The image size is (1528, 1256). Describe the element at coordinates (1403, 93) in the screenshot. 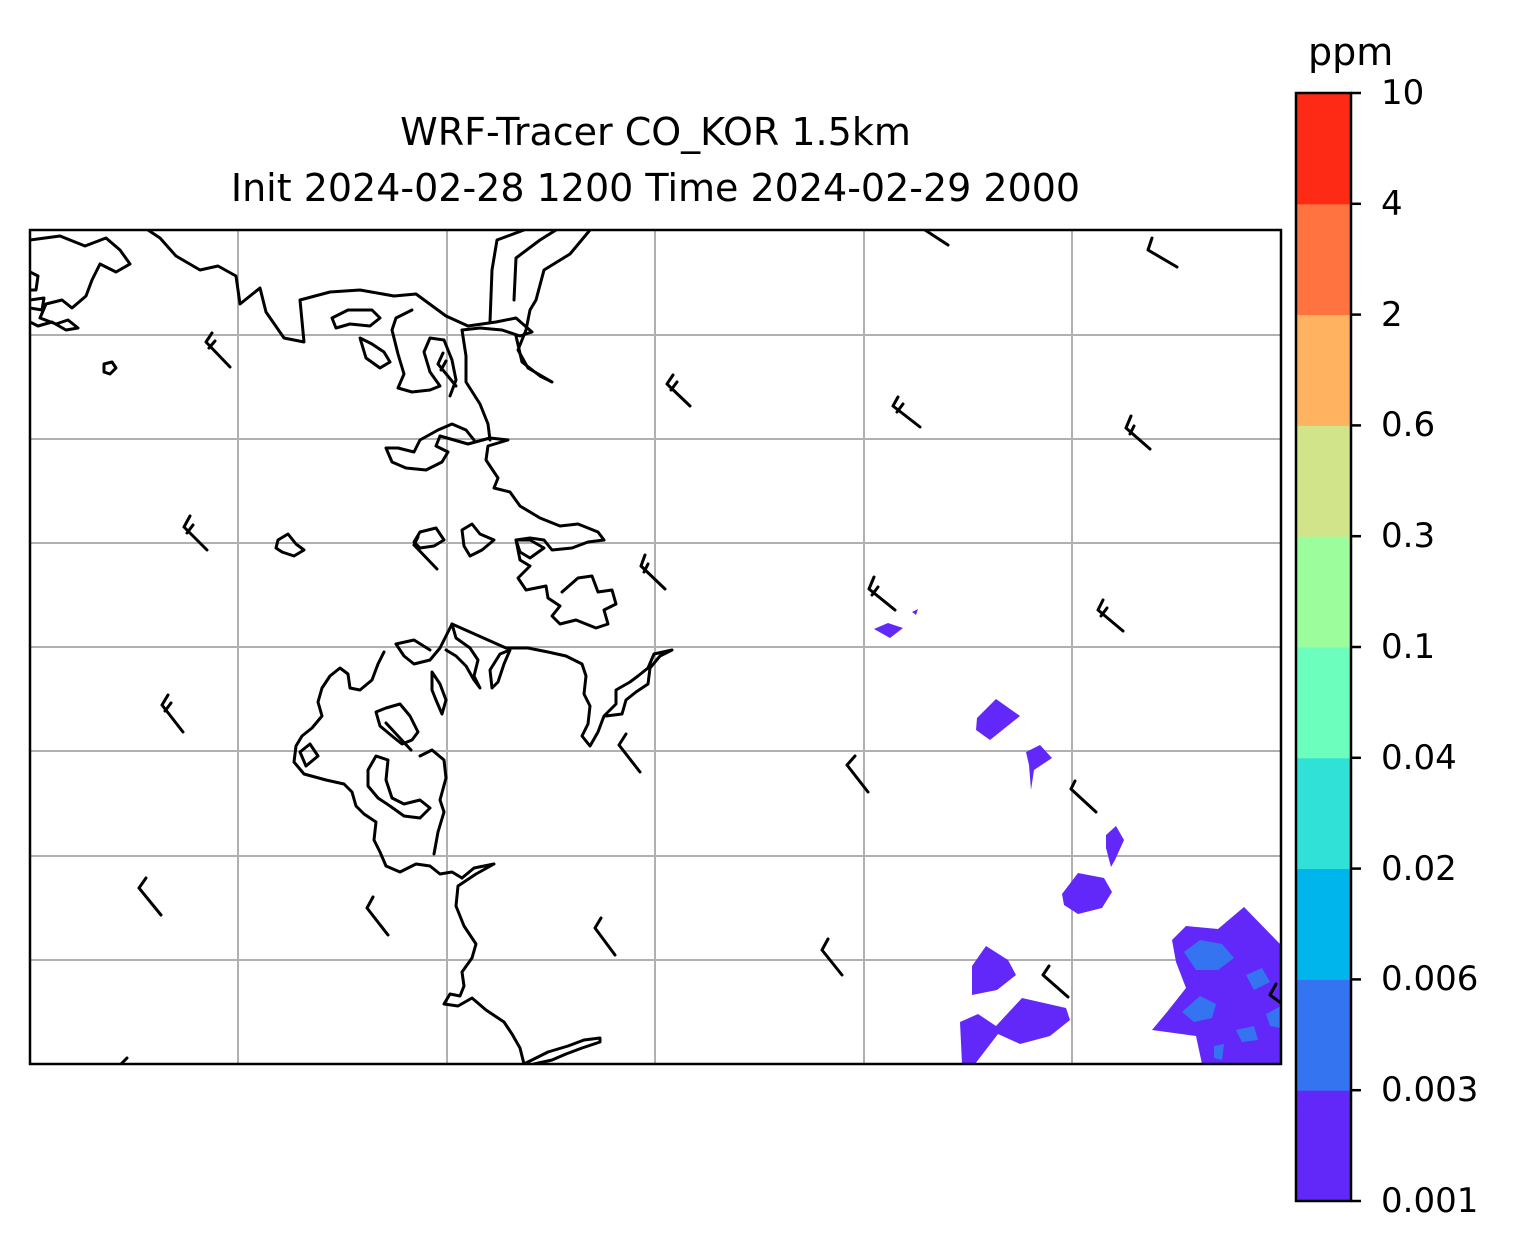

I see `colorbar-tick-label: 10` at that location.